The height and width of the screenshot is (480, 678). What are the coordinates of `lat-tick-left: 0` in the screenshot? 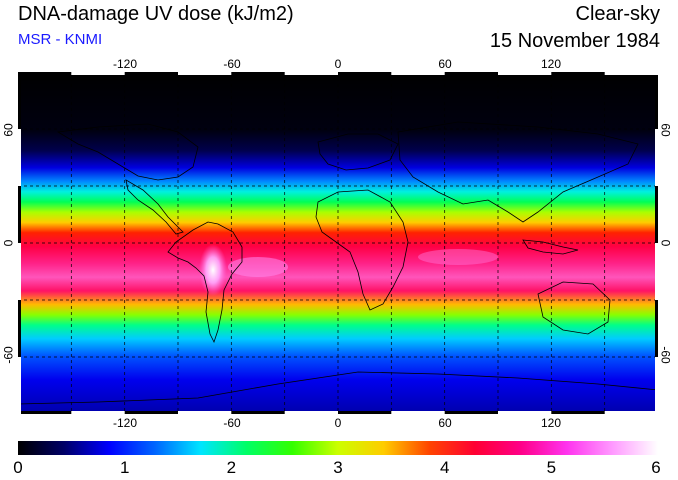 It's located at (8, 243).